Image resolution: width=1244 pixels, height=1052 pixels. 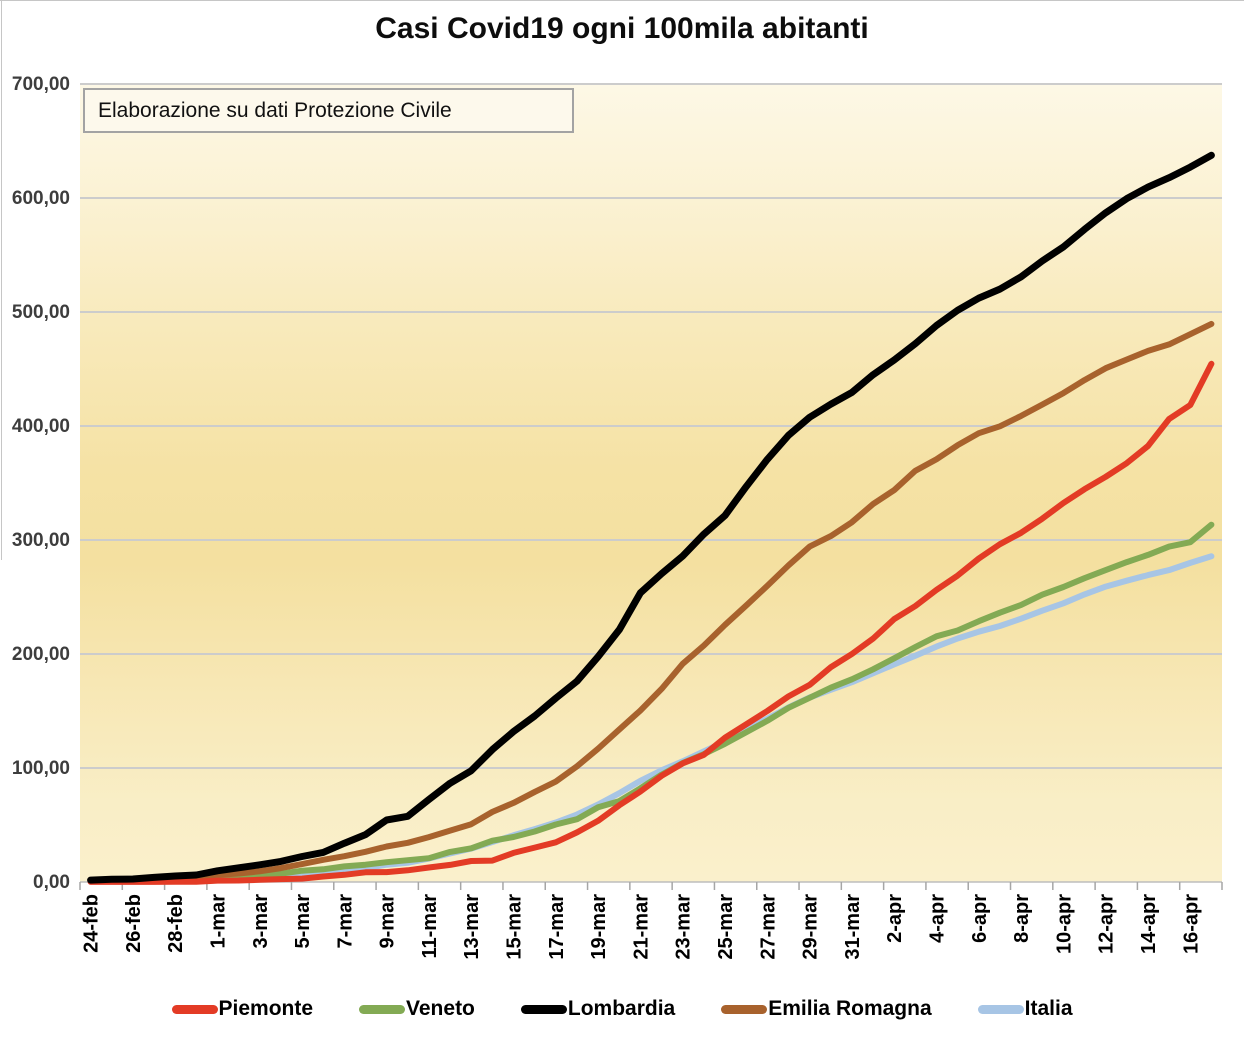 I want to click on x-axis-label: 9-mar, so click(x=388, y=921).